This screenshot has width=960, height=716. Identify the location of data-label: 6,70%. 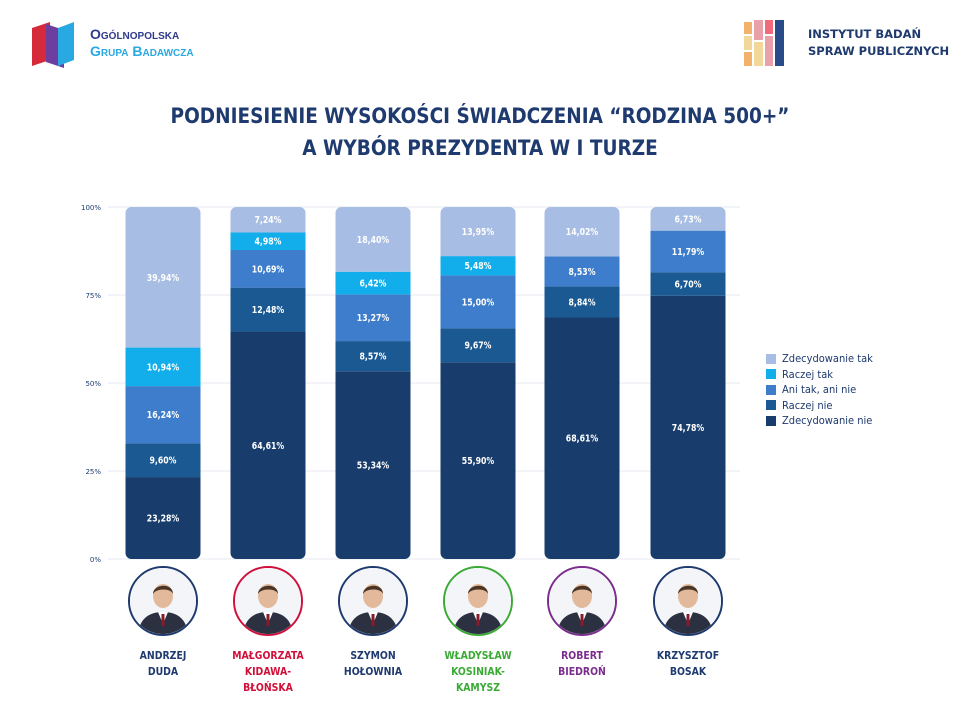
(688, 285).